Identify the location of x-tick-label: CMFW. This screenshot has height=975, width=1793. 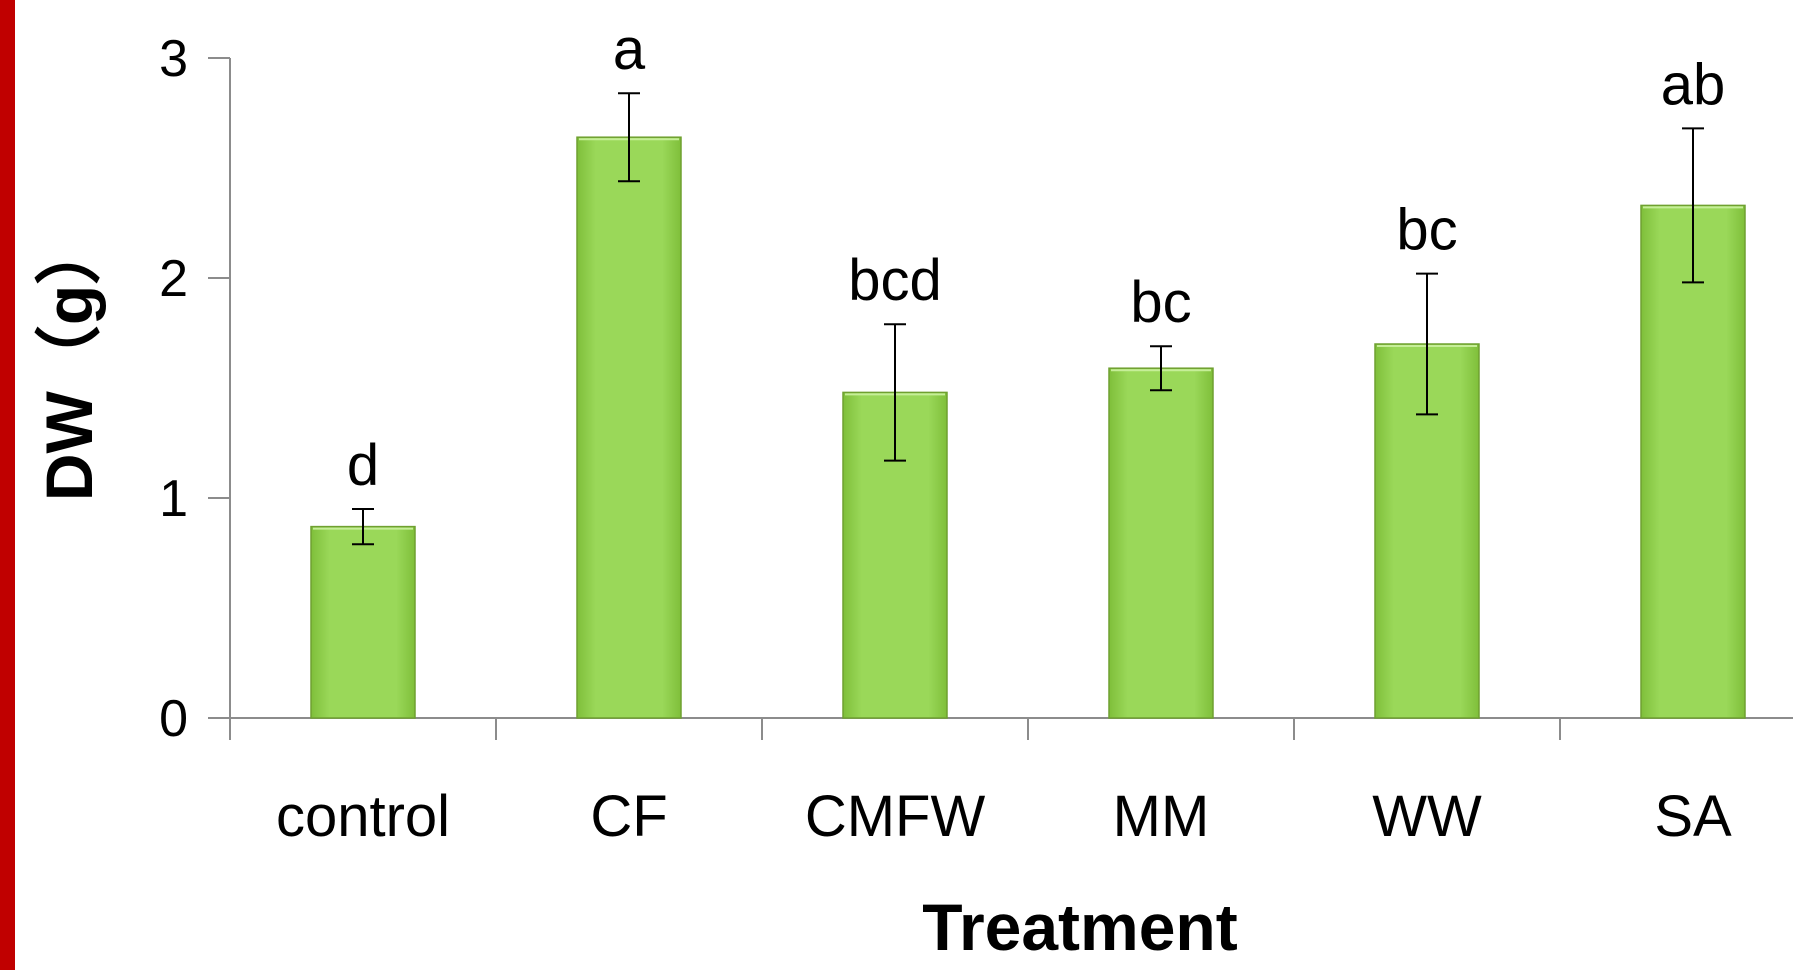
(895, 816).